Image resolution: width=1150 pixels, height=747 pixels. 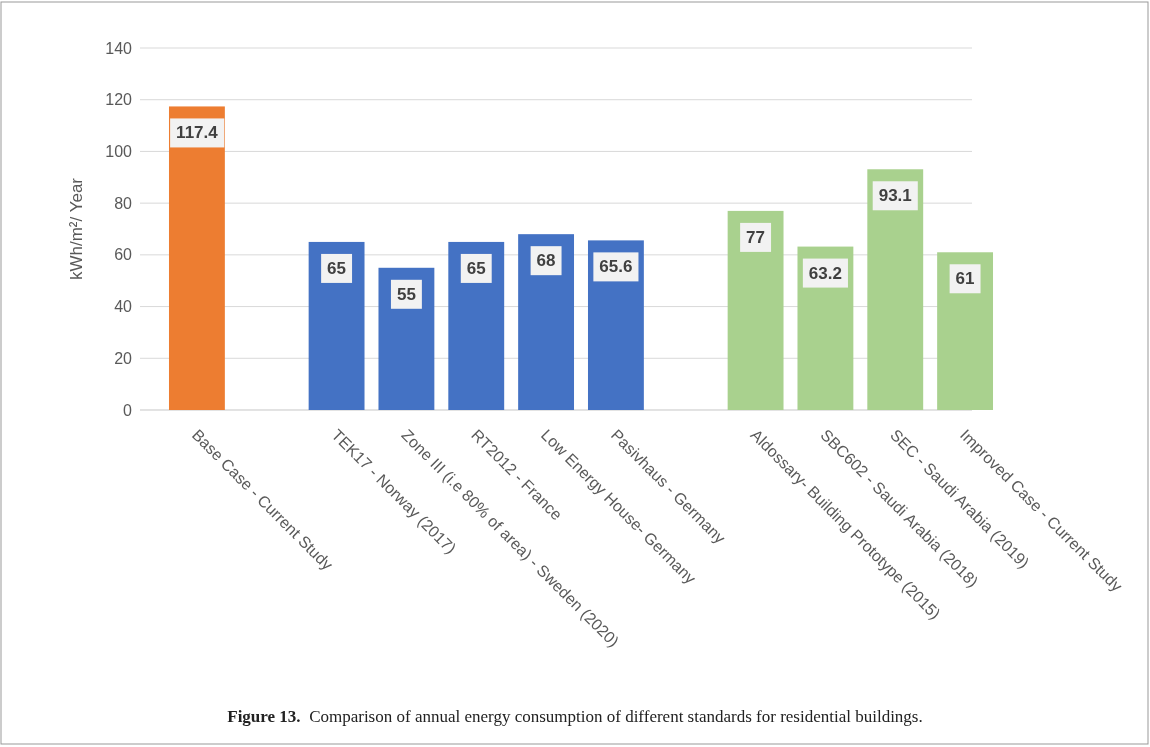 I want to click on data-label: 63.2, so click(x=825, y=273).